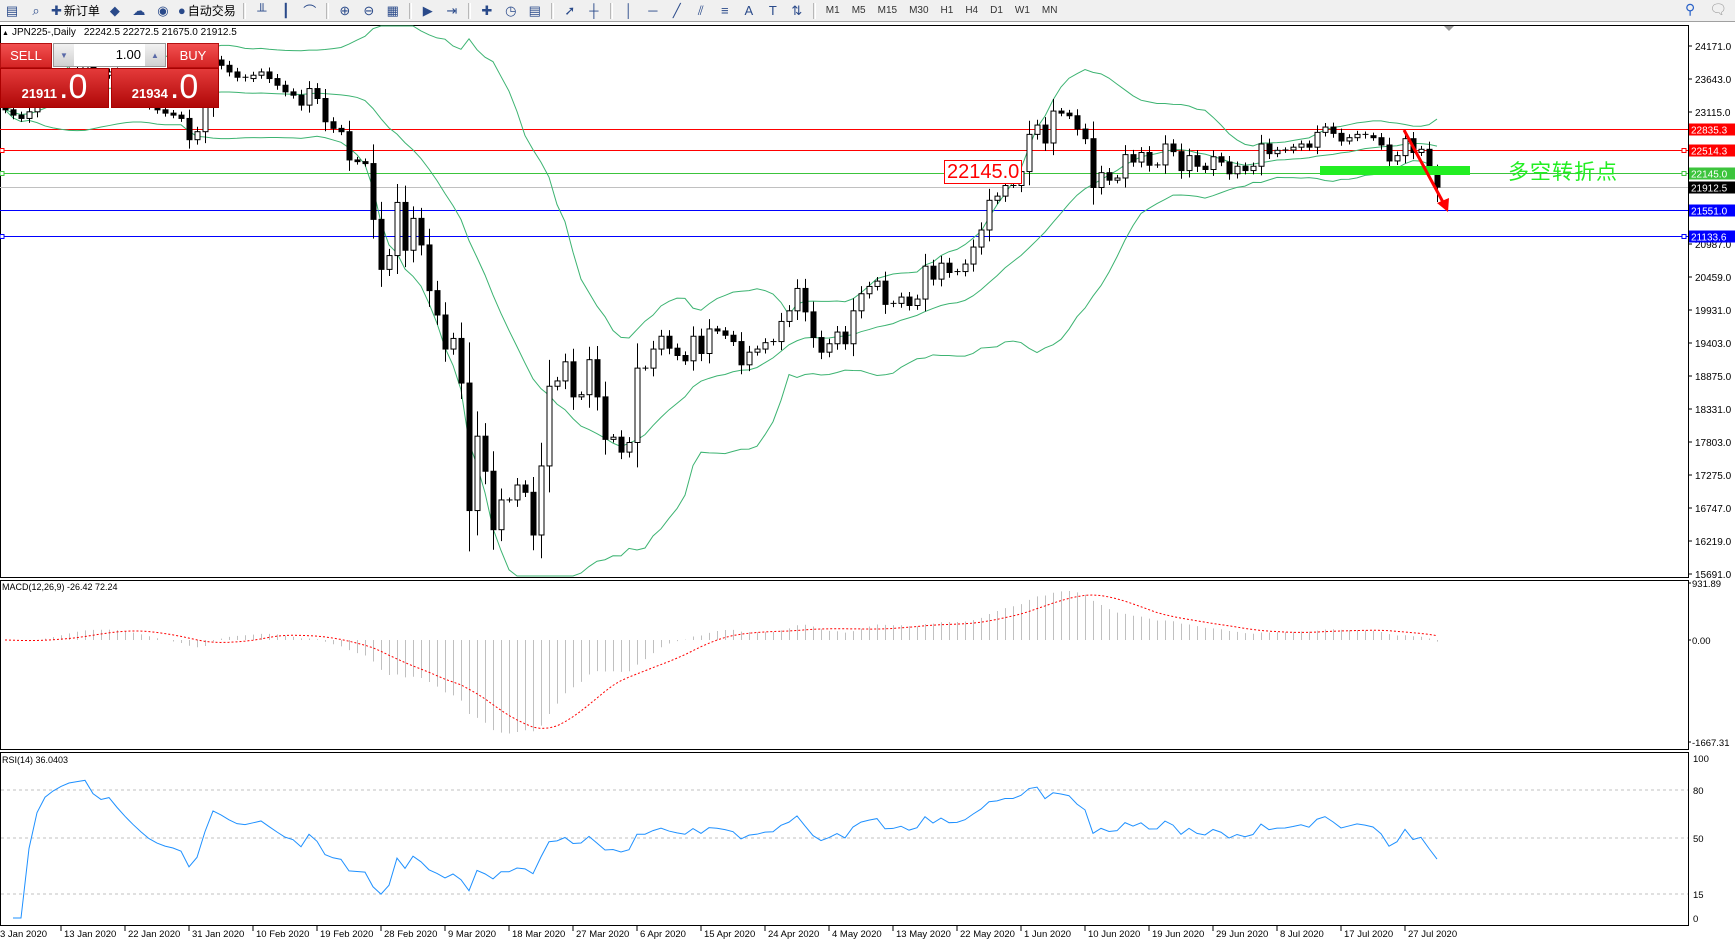 The image size is (1735, 942). Describe the element at coordinates (725, 11) in the screenshot. I see `fibonacci-button: ≡` at that location.